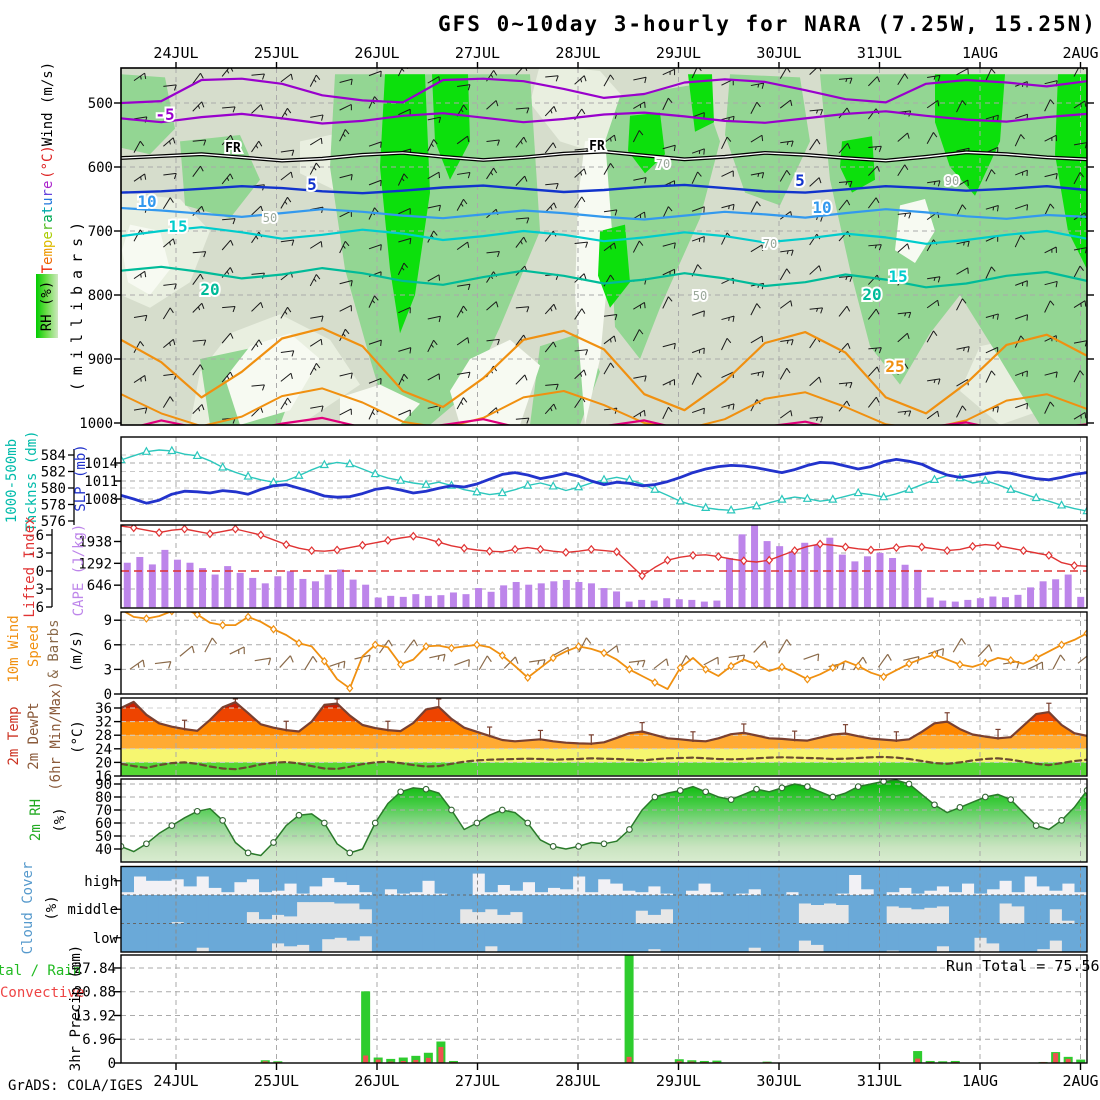  Describe the element at coordinates (100, 168) in the screenshot. I see `svg-text: 600` at that location.